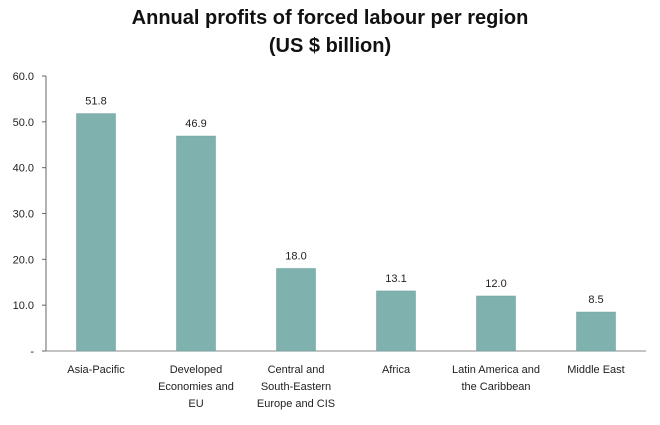  I want to click on x-tick-label: Central and South-Eastern Europe and CIS, so click(296, 387).